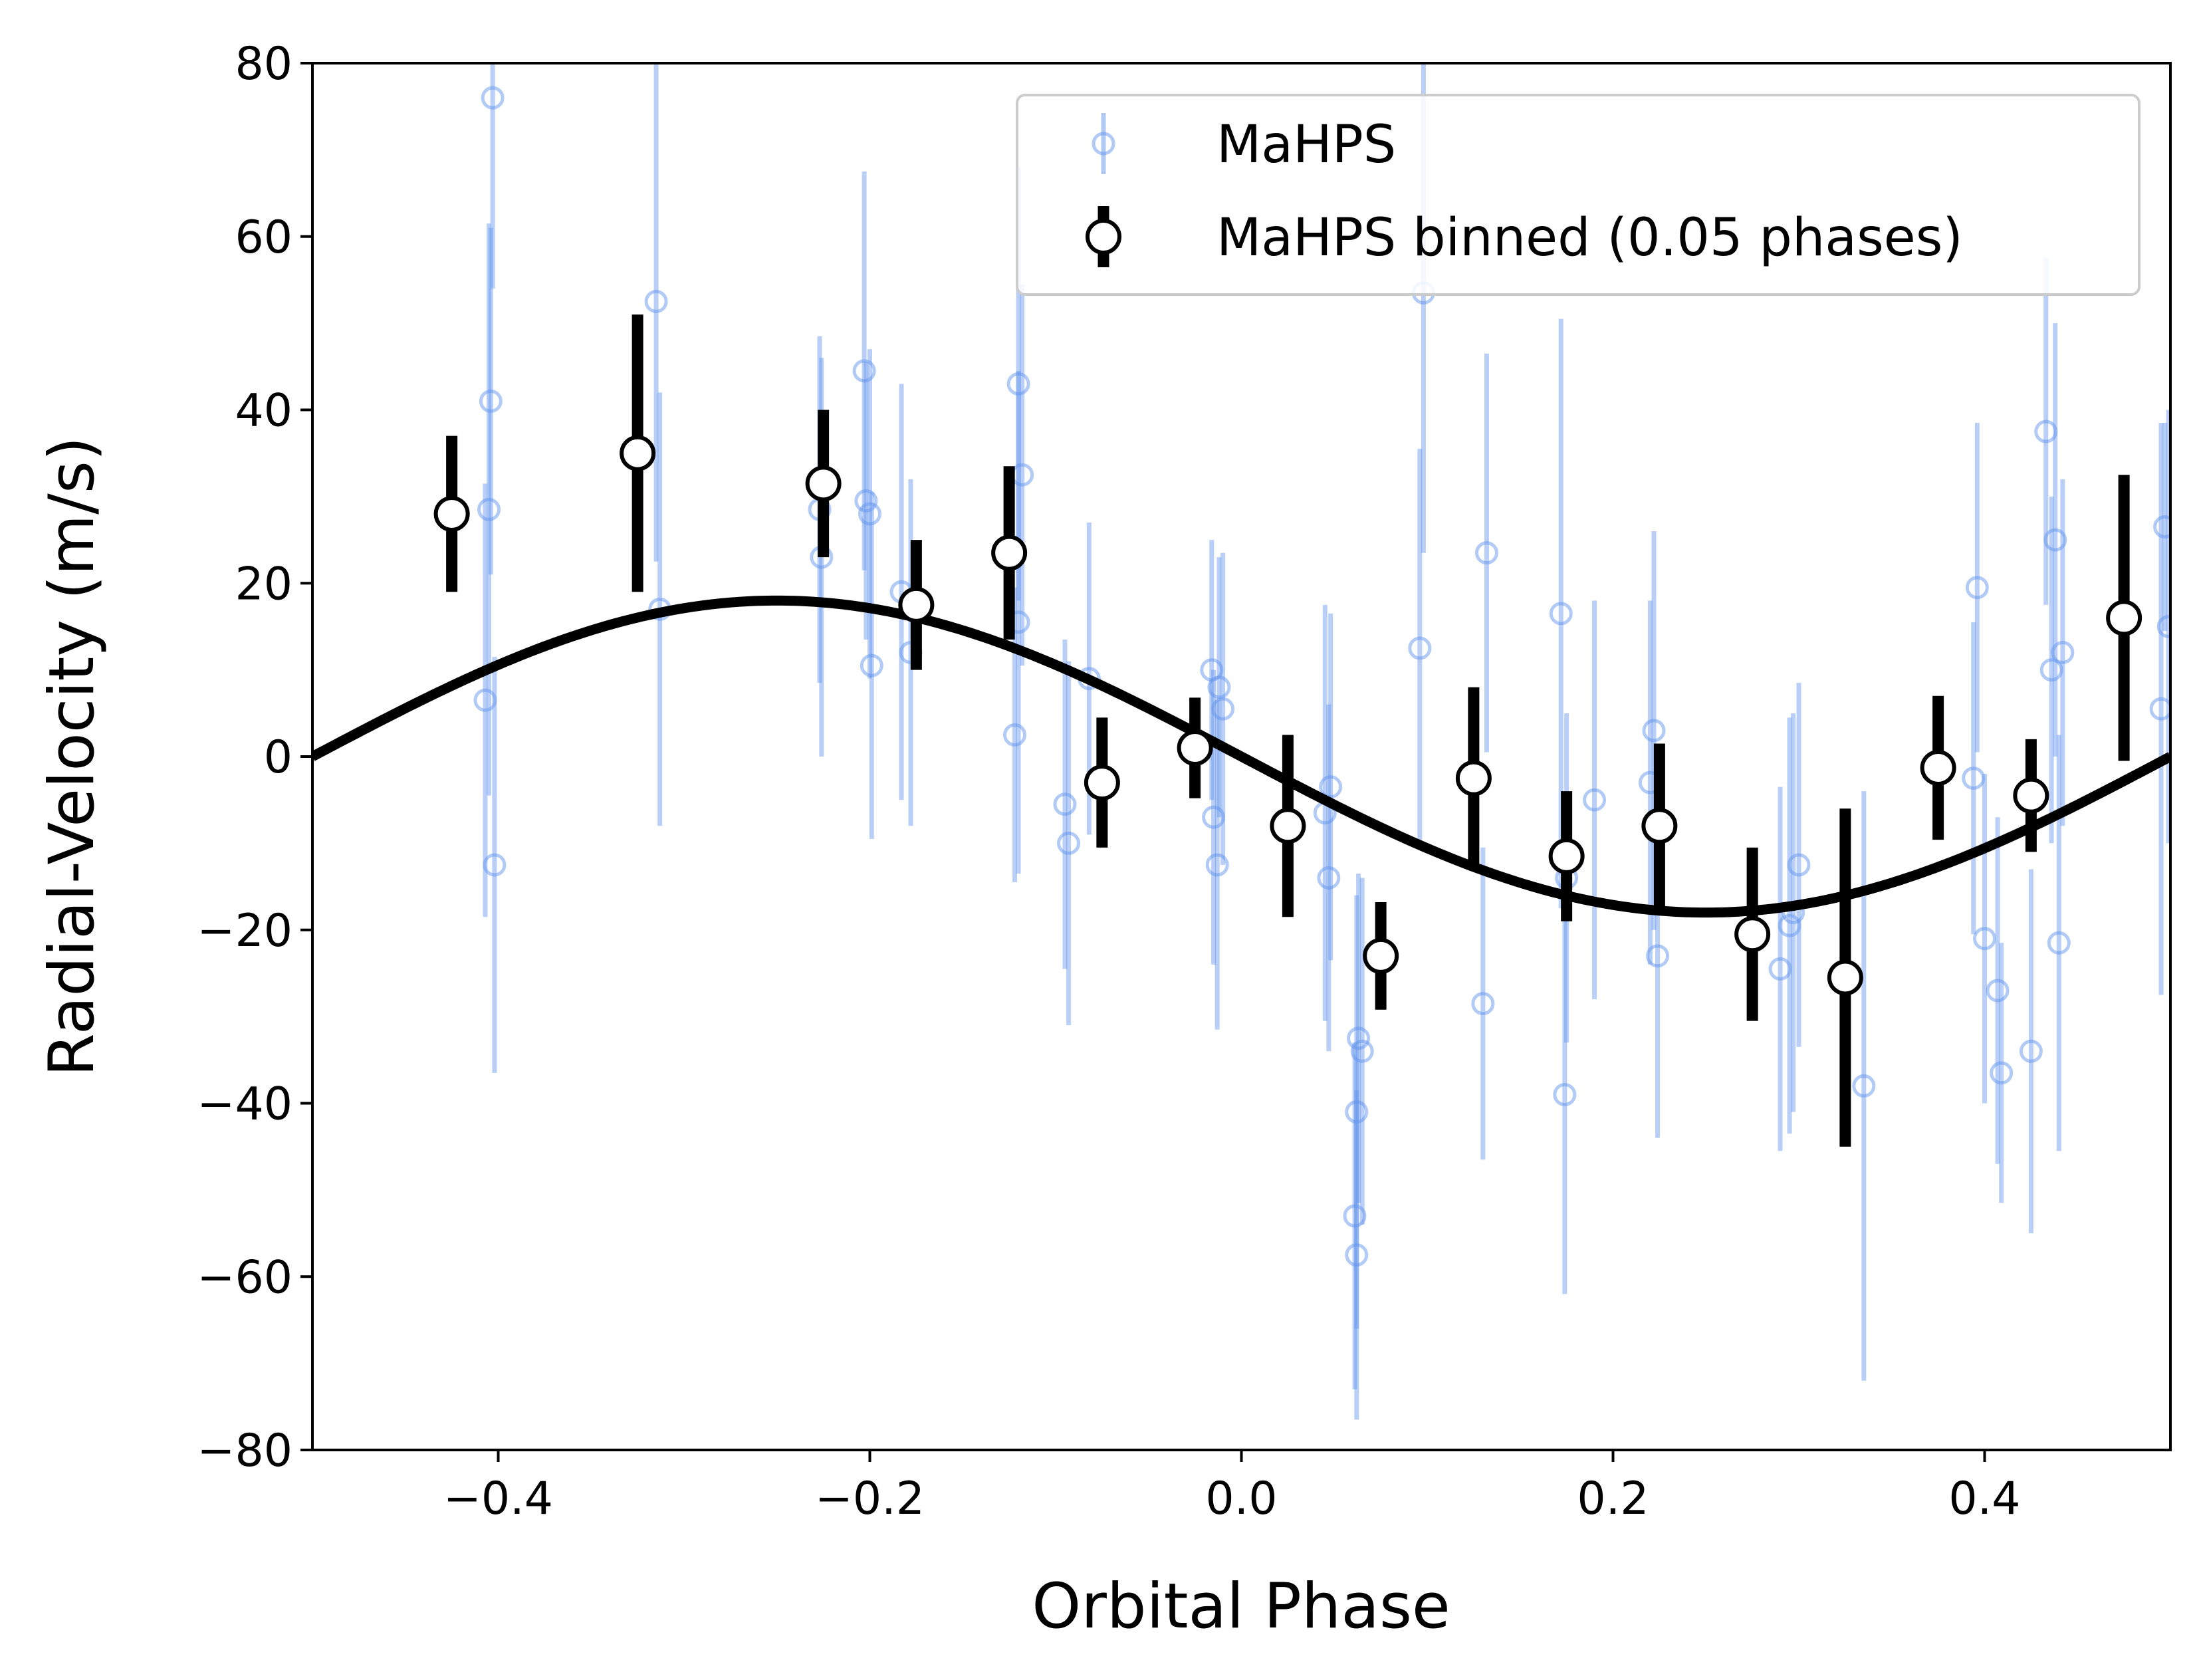  Describe the element at coordinates (263, 584) in the screenshot. I see `y-tick-label: 20` at that location.